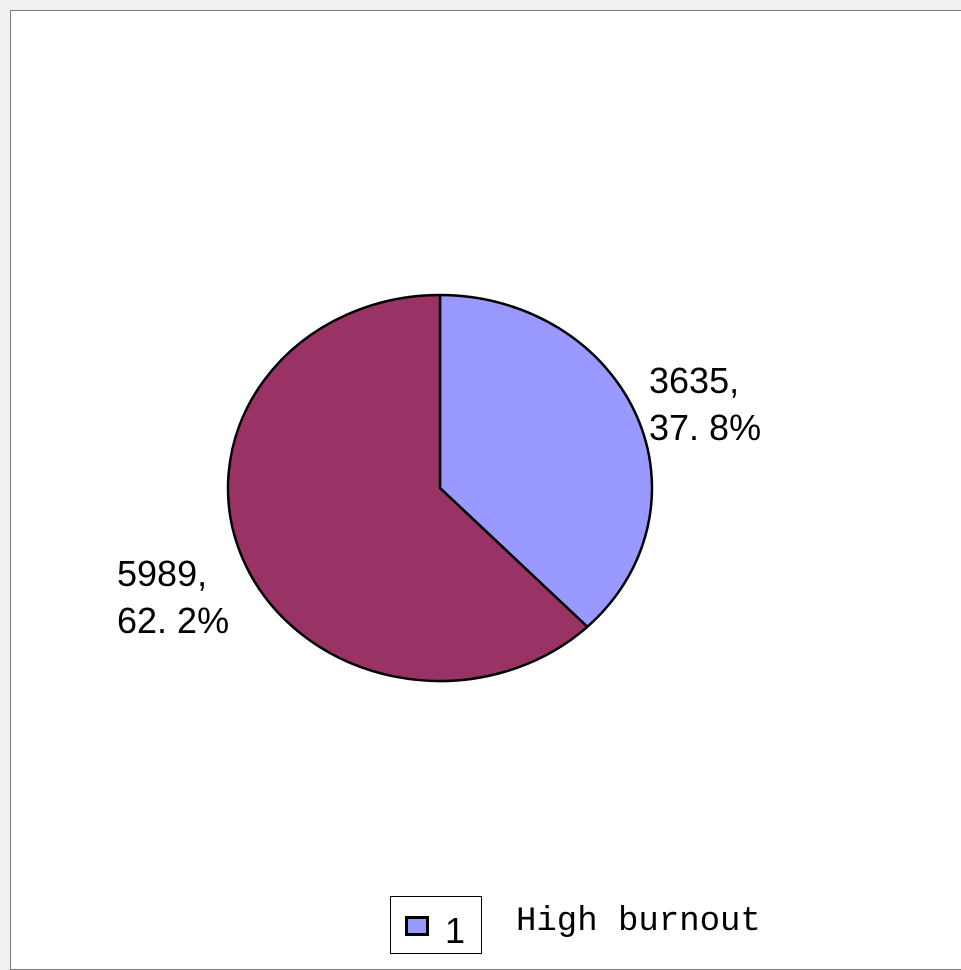 This screenshot has width=961, height=970. Describe the element at coordinates (436, 925) in the screenshot. I see `legend-box: 1` at that location.